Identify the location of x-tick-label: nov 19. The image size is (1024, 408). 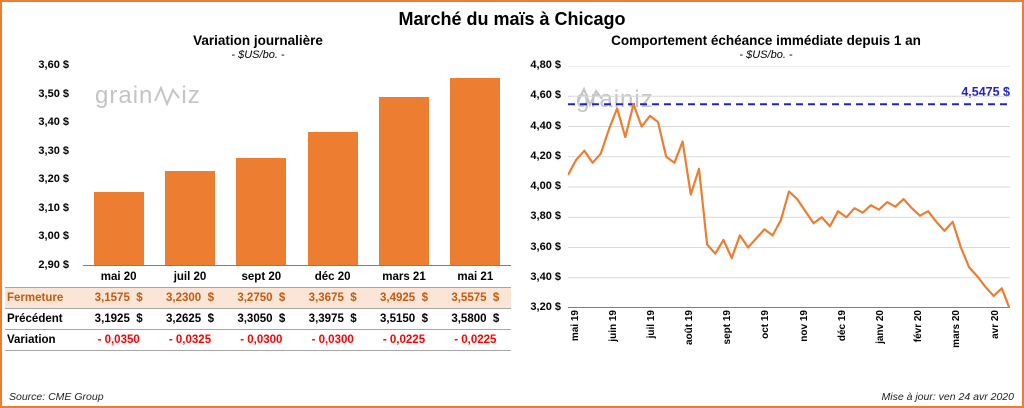
(804, 326).